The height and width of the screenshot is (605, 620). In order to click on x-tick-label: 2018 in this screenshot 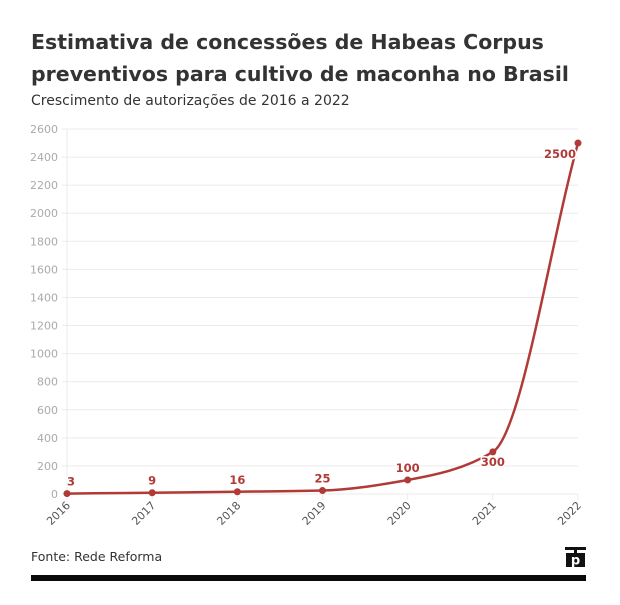, I will do `click(228, 513)`.